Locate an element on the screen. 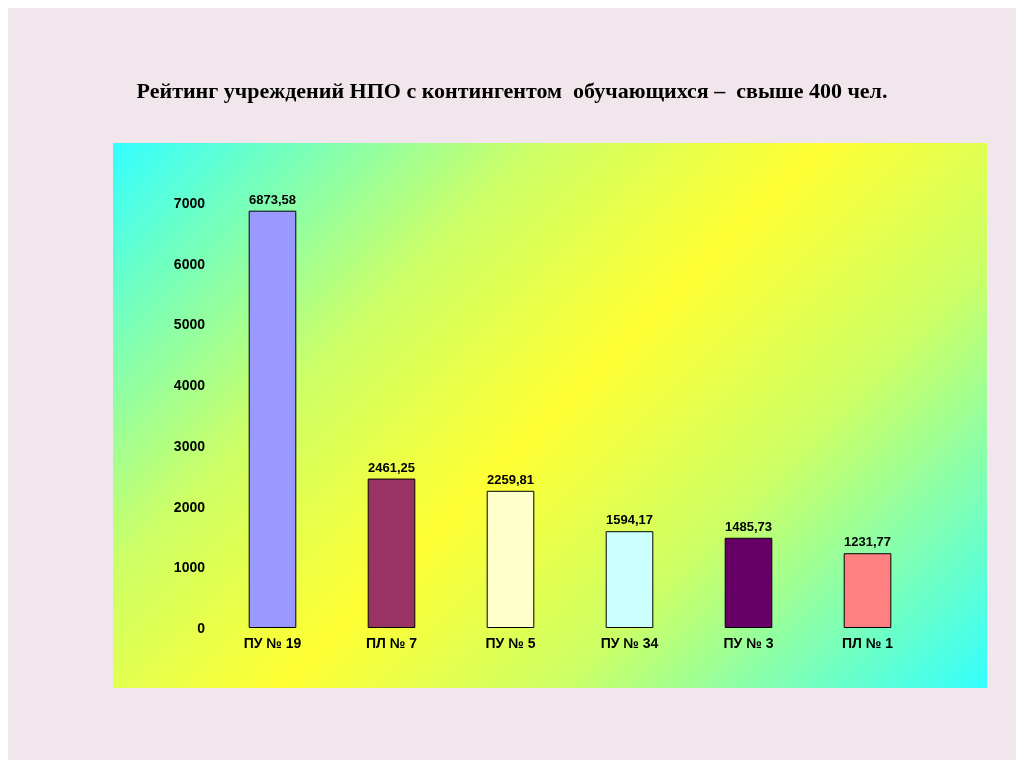 The width and height of the screenshot is (1024, 768). data-label: 1594,17 is located at coordinates (629, 520).